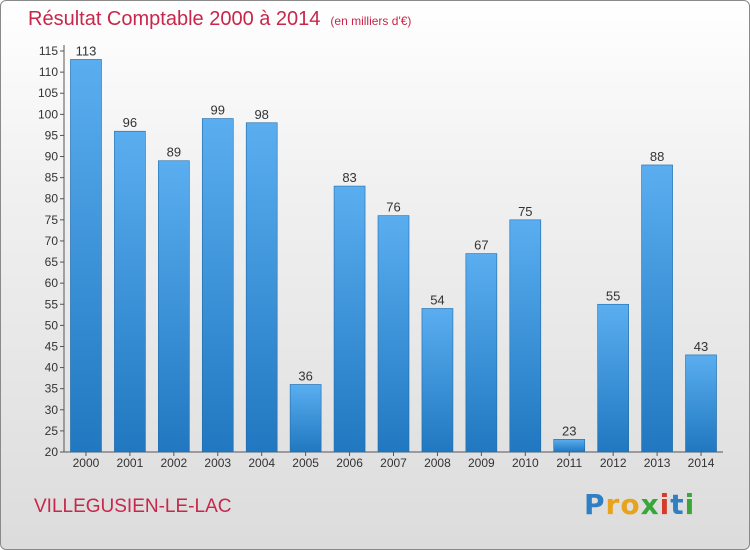  Describe the element at coordinates (393, 463) in the screenshot. I see `x-tick-label: 2007` at that location.